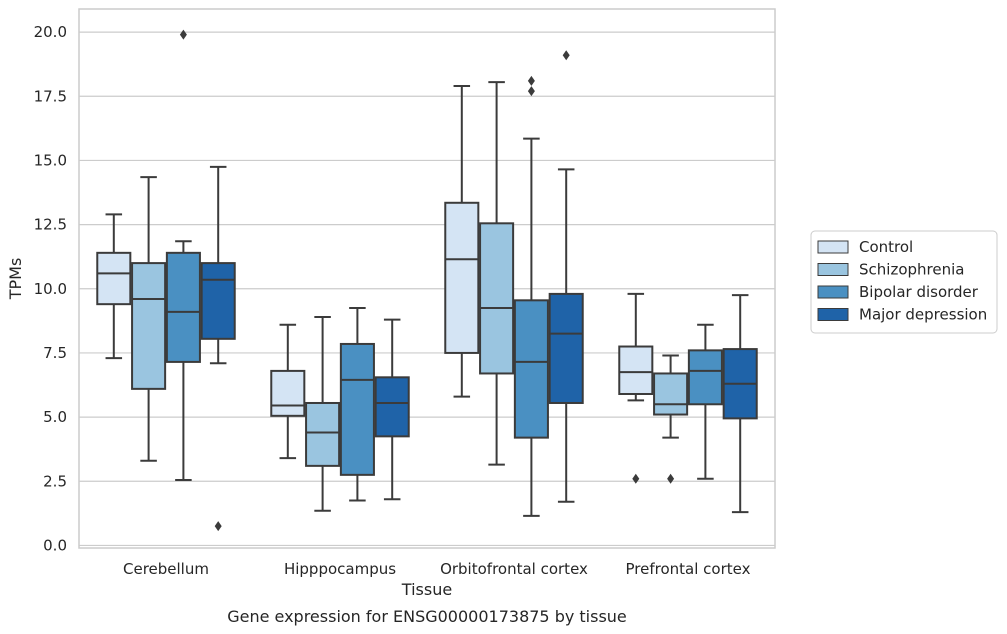 Image resolution: width=1007 pixels, height=634 pixels. I want to click on legend-label: Schizophrenia, so click(911, 270).